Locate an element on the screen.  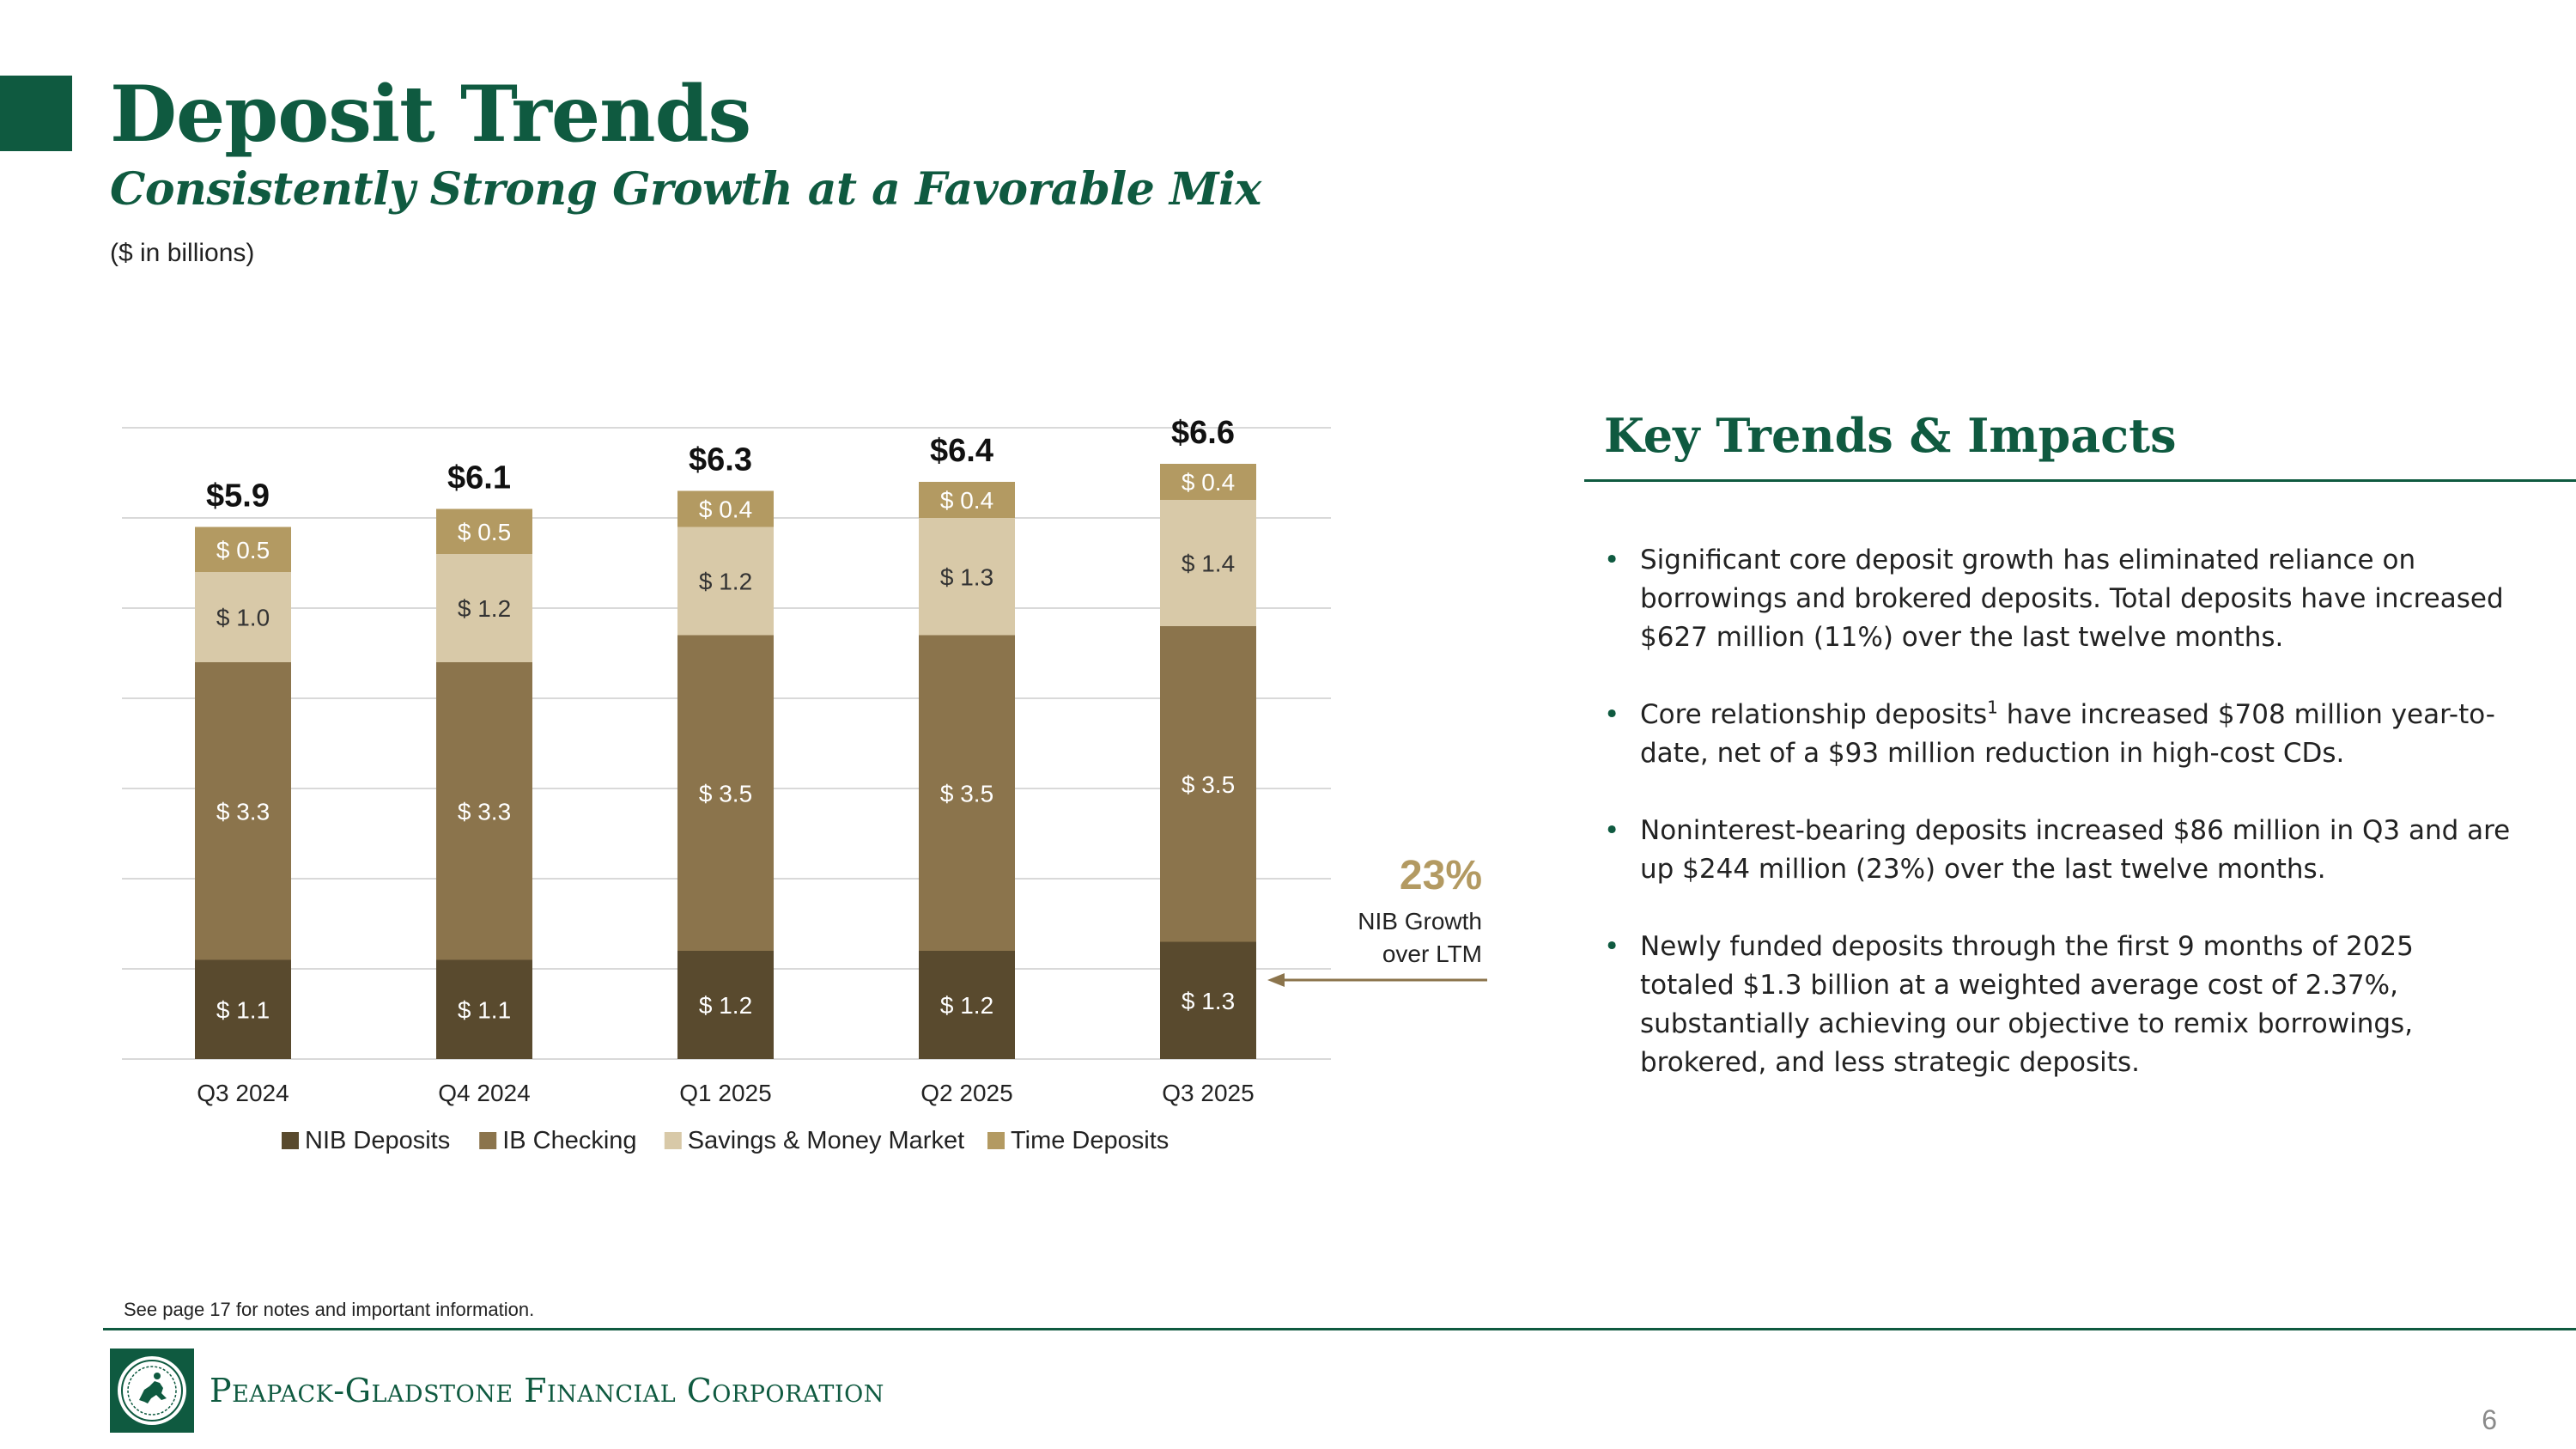
page-number: 6 is located at coordinates (2489, 1419).